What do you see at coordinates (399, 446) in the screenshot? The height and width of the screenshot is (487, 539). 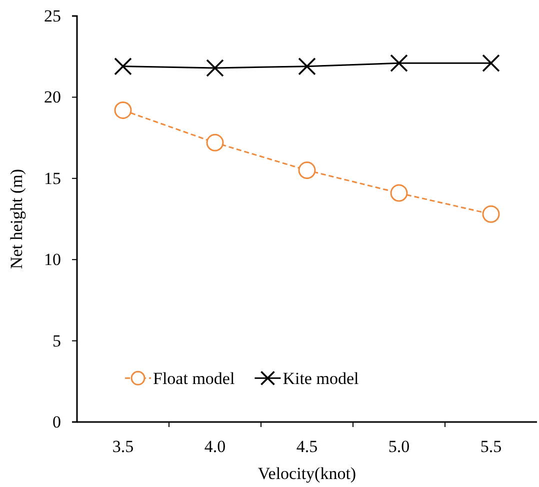 I see `x-tick-label: 5.0` at bounding box center [399, 446].